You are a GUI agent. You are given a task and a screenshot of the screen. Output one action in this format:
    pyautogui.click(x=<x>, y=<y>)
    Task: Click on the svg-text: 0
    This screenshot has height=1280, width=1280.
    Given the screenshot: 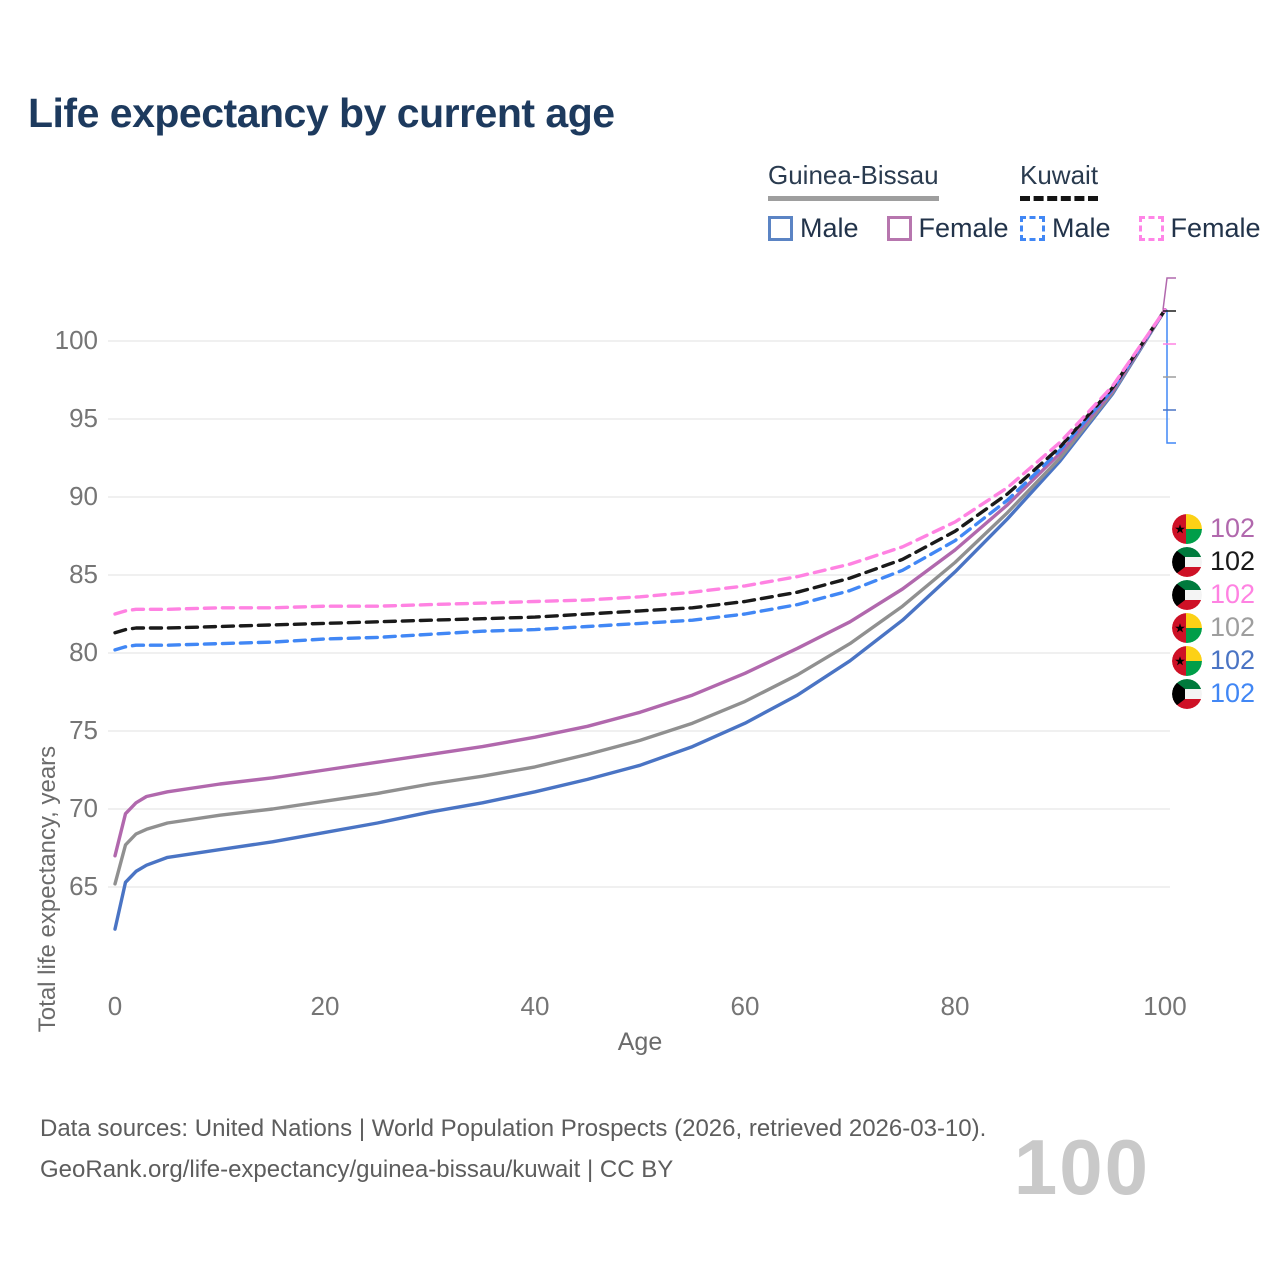 What is the action you would take?
    pyautogui.click(x=115, y=1006)
    